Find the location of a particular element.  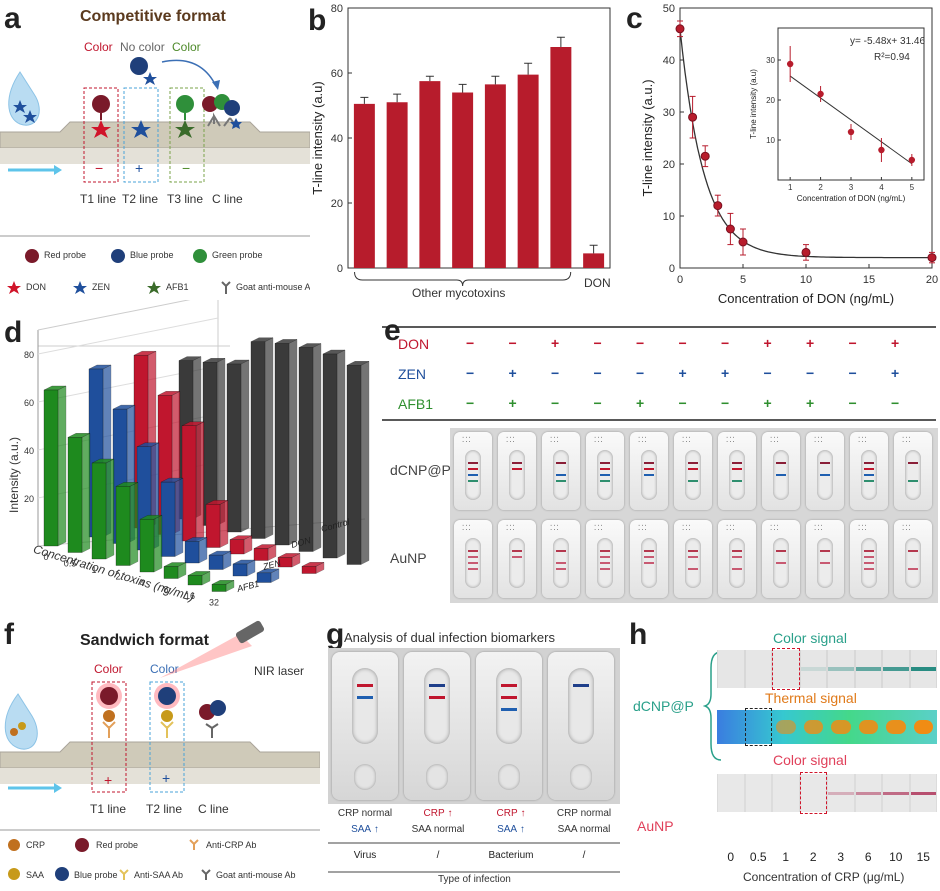

inset-x-tick-label: 4 is located at coordinates (881, 187).